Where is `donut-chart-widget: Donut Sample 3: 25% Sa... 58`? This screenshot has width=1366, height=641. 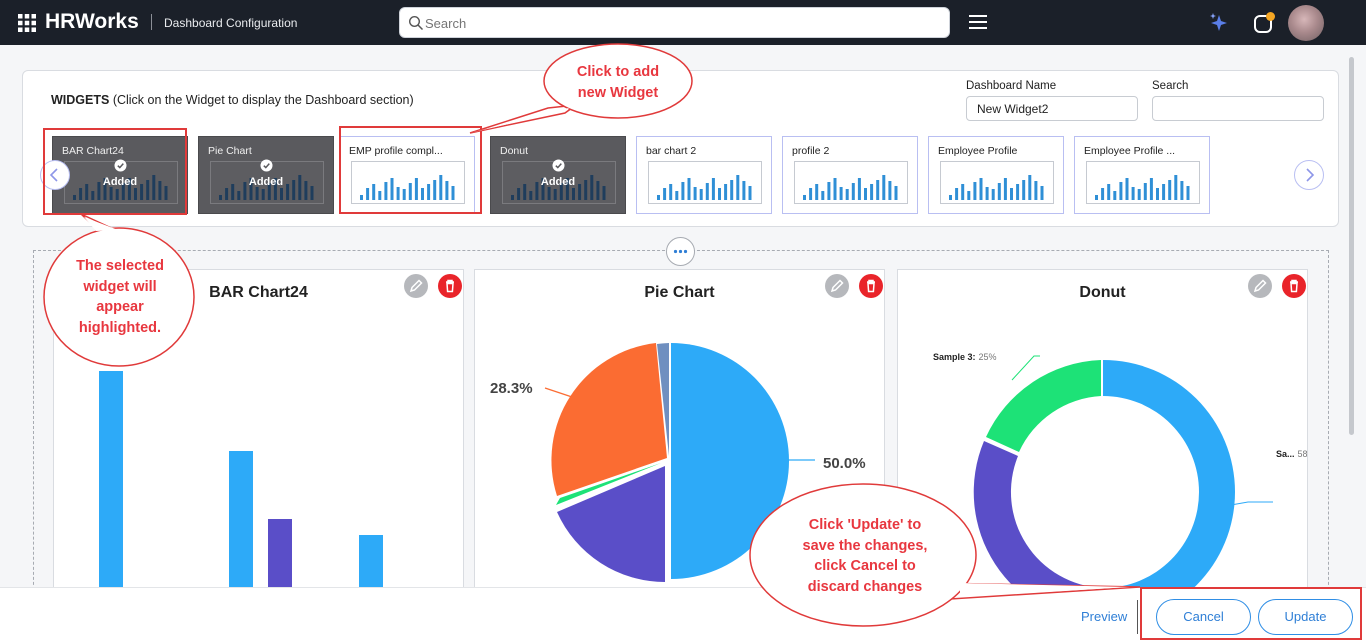 donut-chart-widget: Donut Sample 3: 25% Sa... 58 is located at coordinates (1102, 428).